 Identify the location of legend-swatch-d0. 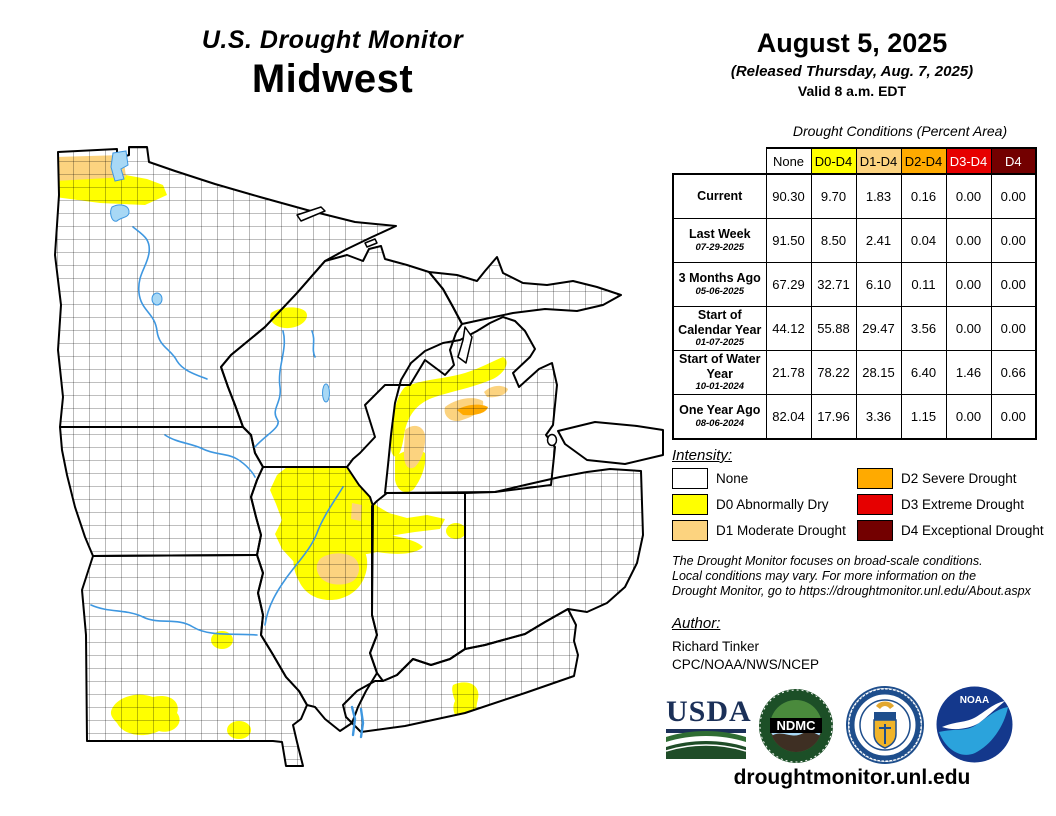
(690, 504).